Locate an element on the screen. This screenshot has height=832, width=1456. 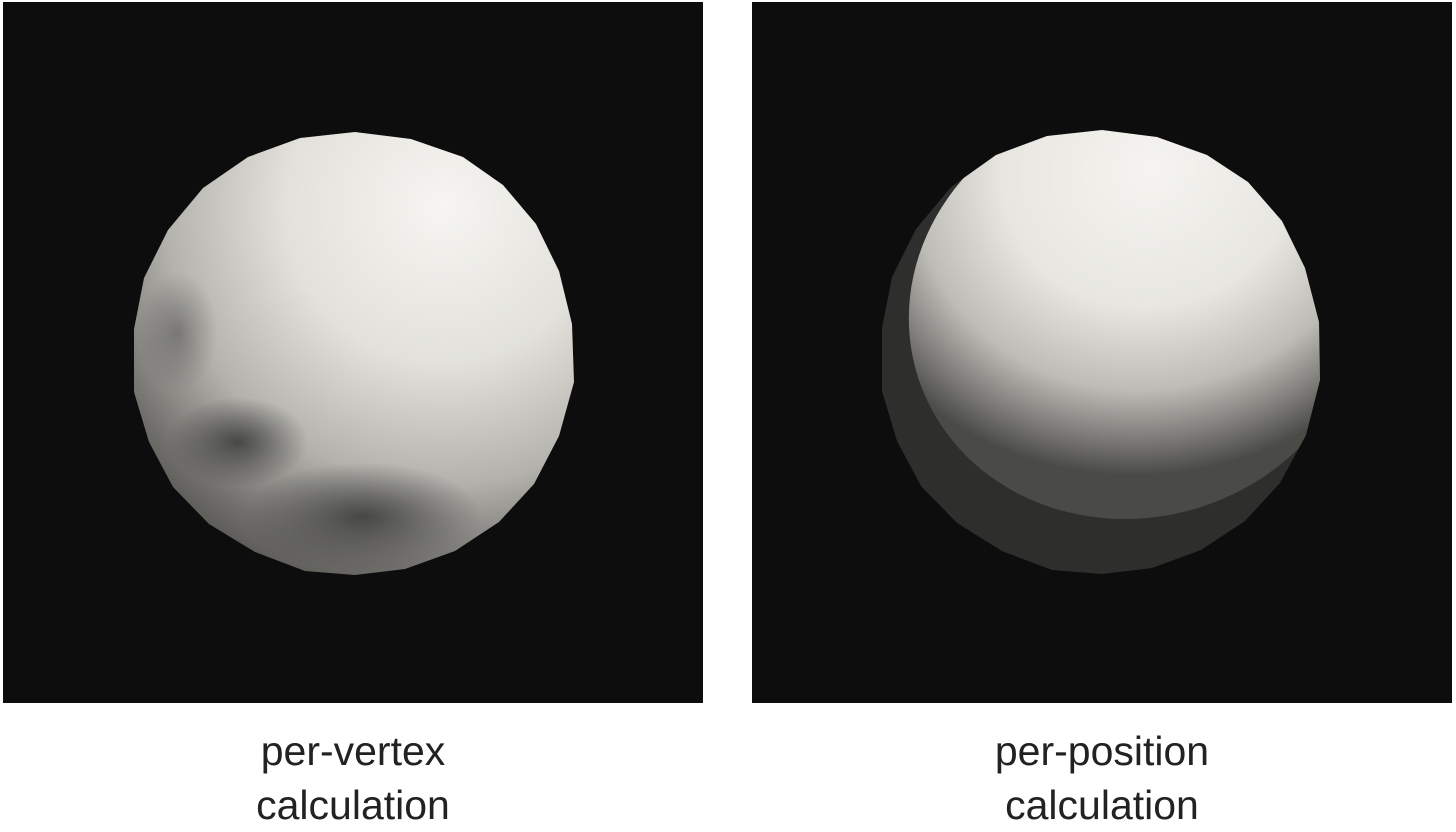
caption-per-position: per-position calculation is located at coordinates (1102, 778).